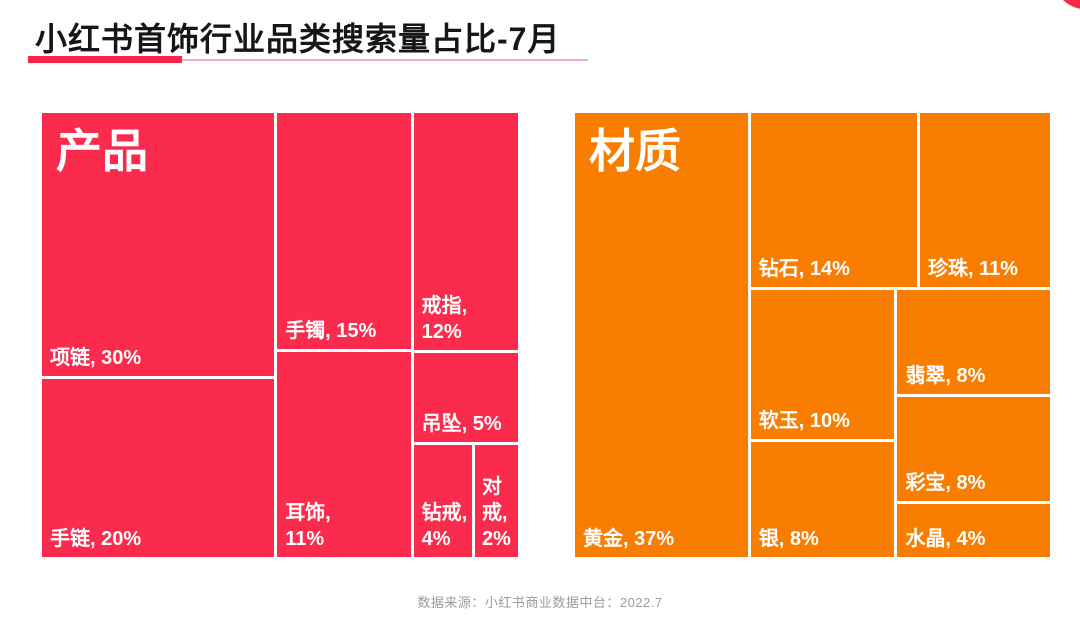 This screenshot has height=618, width=1080. Describe the element at coordinates (804, 421) in the screenshot. I see `cell-label-nephrite: 软玉, 10%` at that location.